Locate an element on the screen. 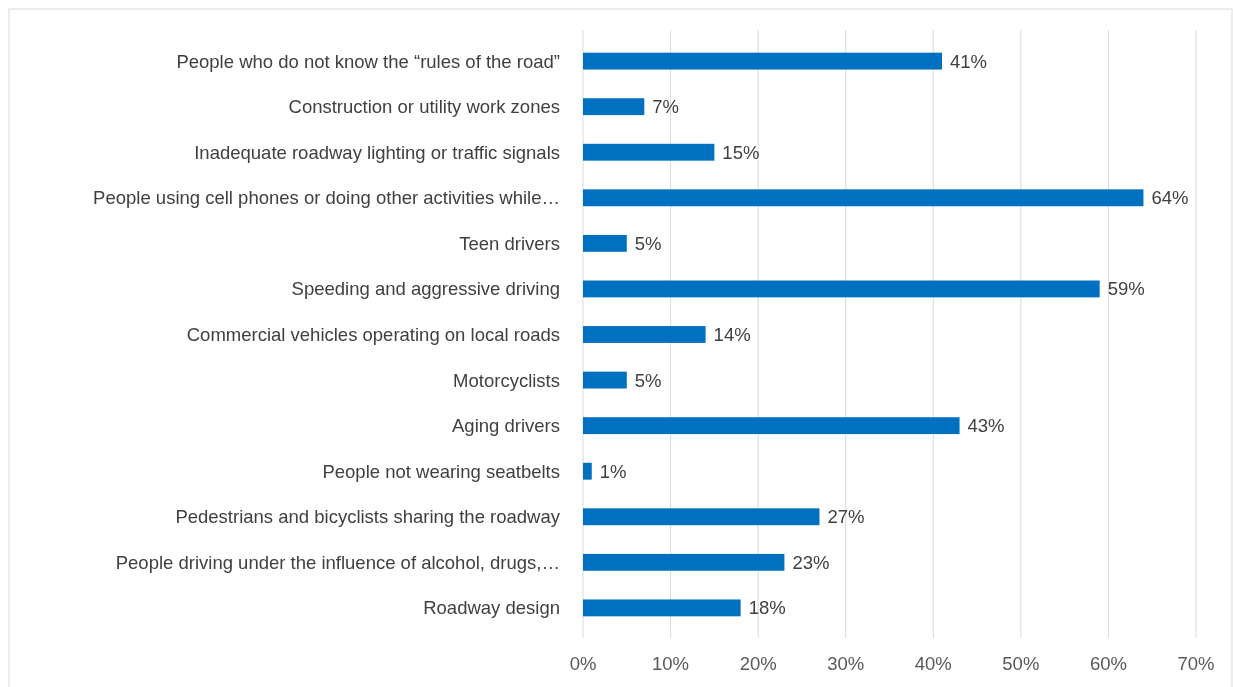 This screenshot has width=1233, height=687. y-tick-label: Aging drivers is located at coordinates (506, 426).